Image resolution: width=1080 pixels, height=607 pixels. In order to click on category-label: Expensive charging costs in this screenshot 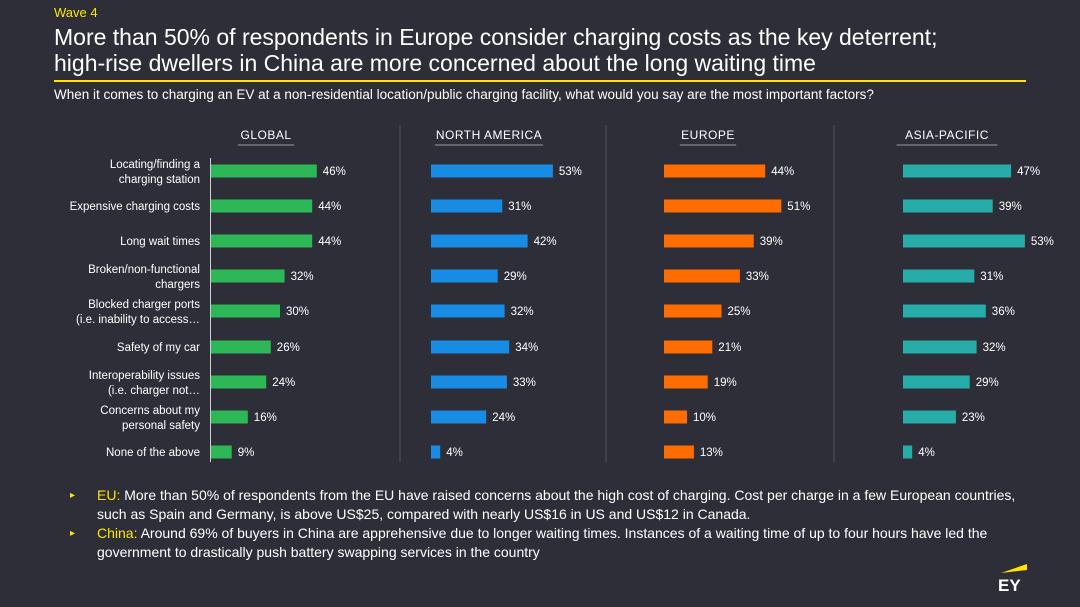, I will do `click(135, 207)`.